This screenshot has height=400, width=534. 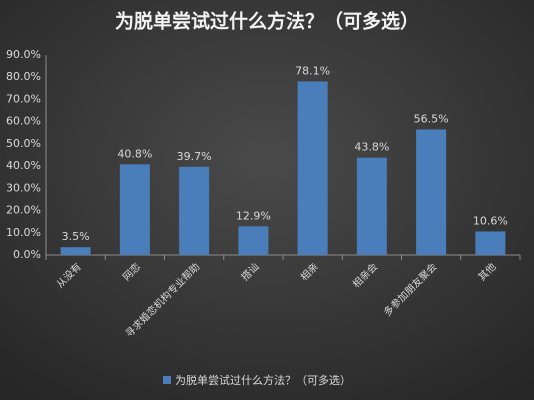 I want to click on y-tick-label: 0.0%, so click(x=27, y=254).